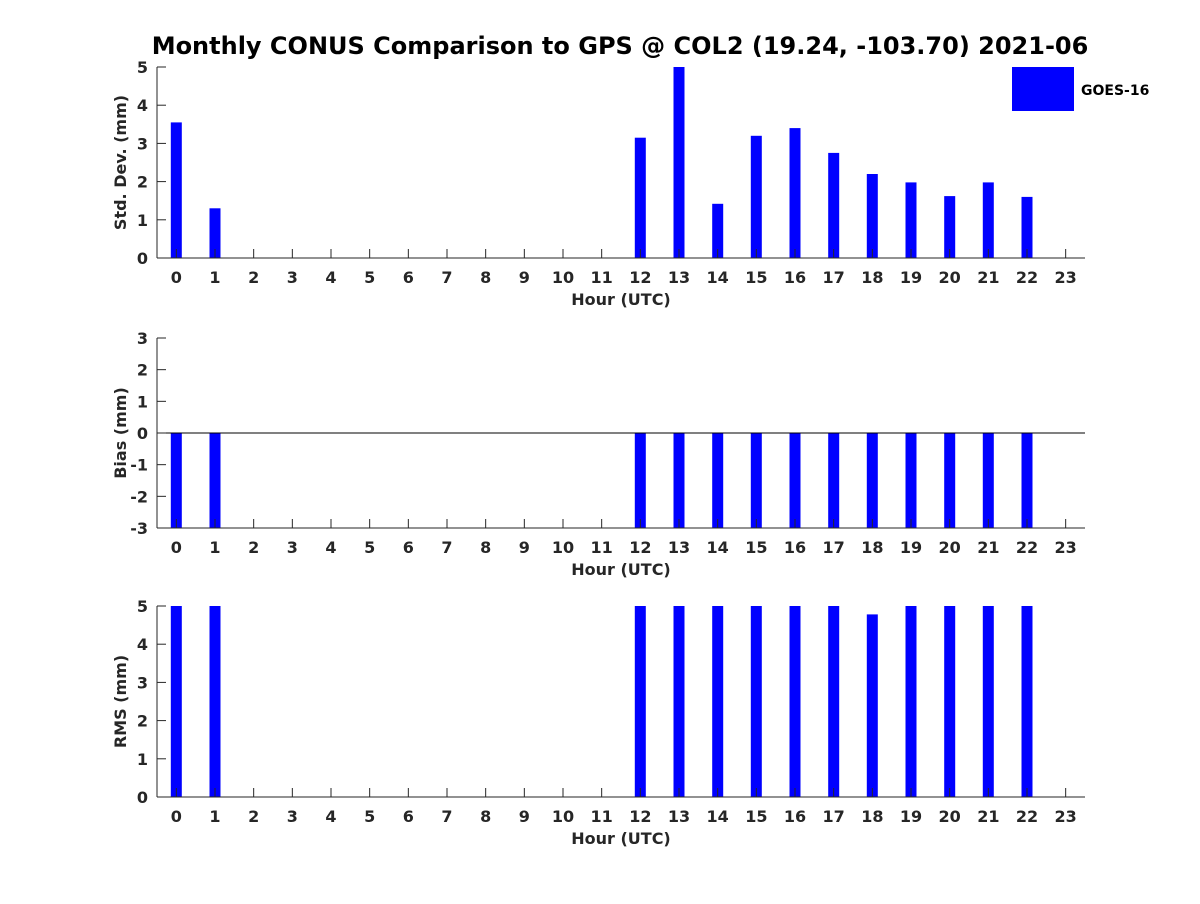 Image resolution: width=1200 pixels, height=904 pixels. I want to click on x-tick-label-panel3: 18, so click(872, 816).